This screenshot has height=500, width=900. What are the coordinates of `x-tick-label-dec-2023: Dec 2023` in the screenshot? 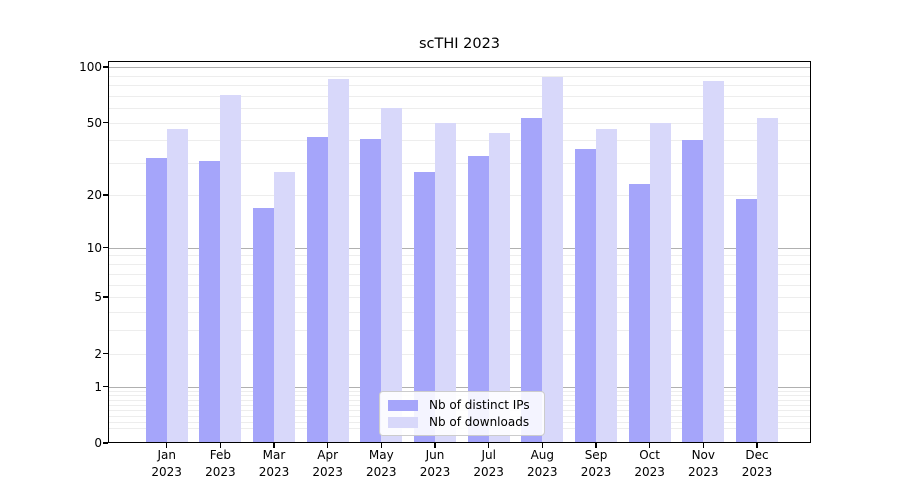 It's located at (757, 463).